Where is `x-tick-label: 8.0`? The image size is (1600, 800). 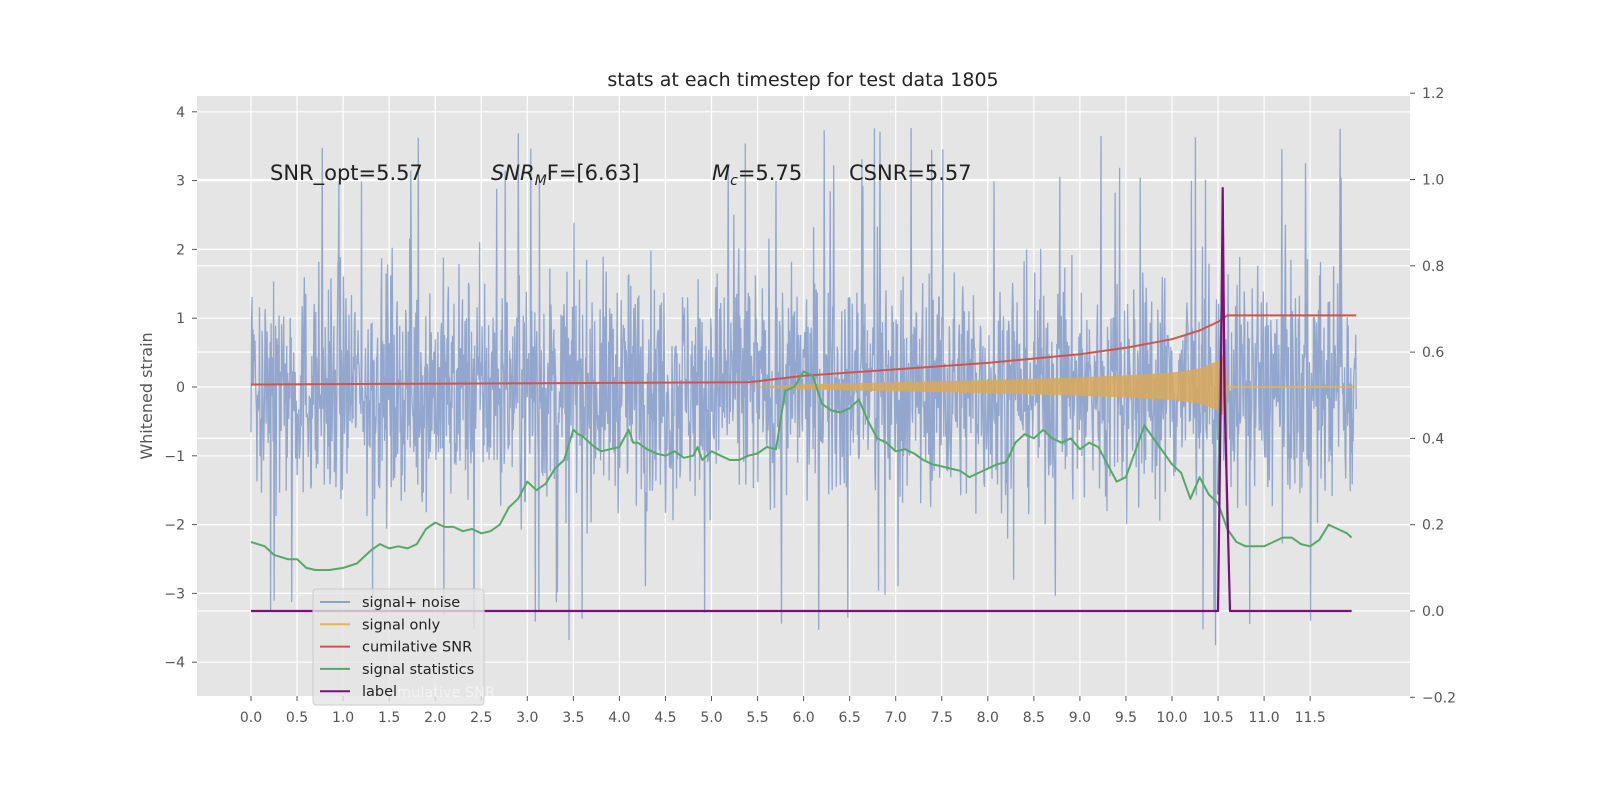 x-tick-label: 8.0 is located at coordinates (988, 718).